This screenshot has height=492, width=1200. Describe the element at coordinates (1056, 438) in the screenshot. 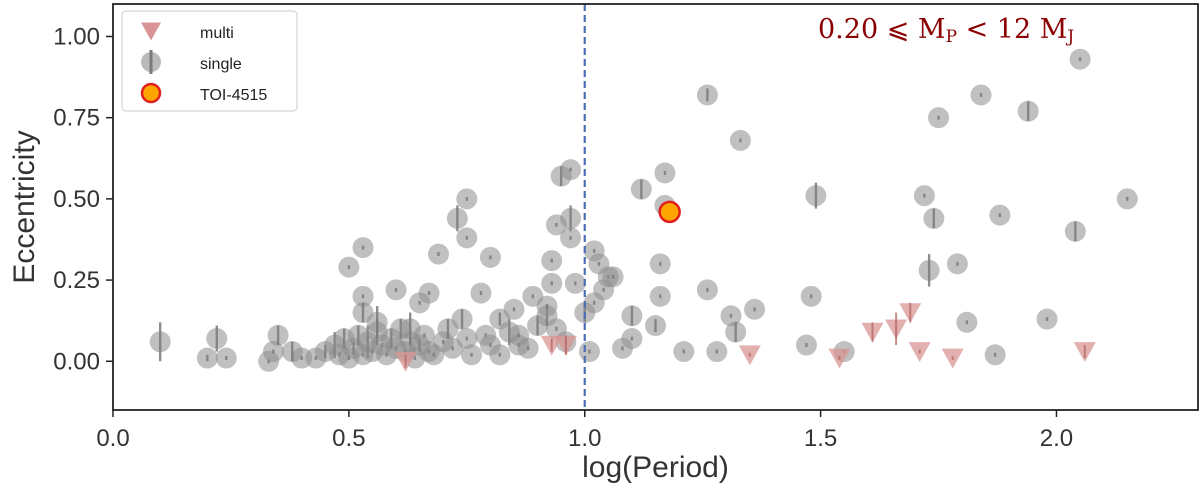

I see `x-tick-label: 2.0` at that location.